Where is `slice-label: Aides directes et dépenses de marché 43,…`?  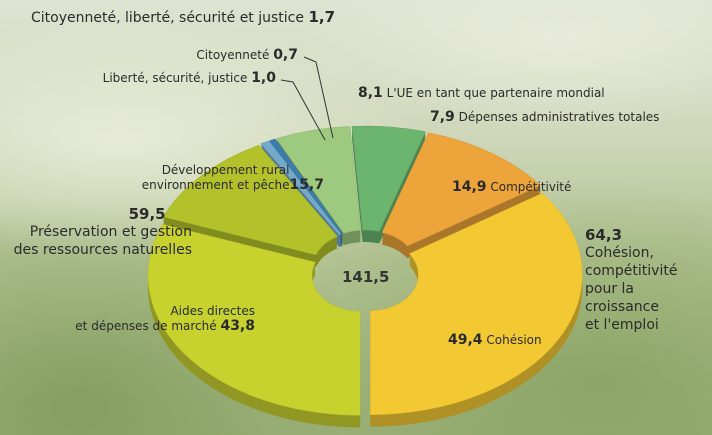 slice-label: Aides directes et dépenses de marché 43,… is located at coordinates (165, 319).